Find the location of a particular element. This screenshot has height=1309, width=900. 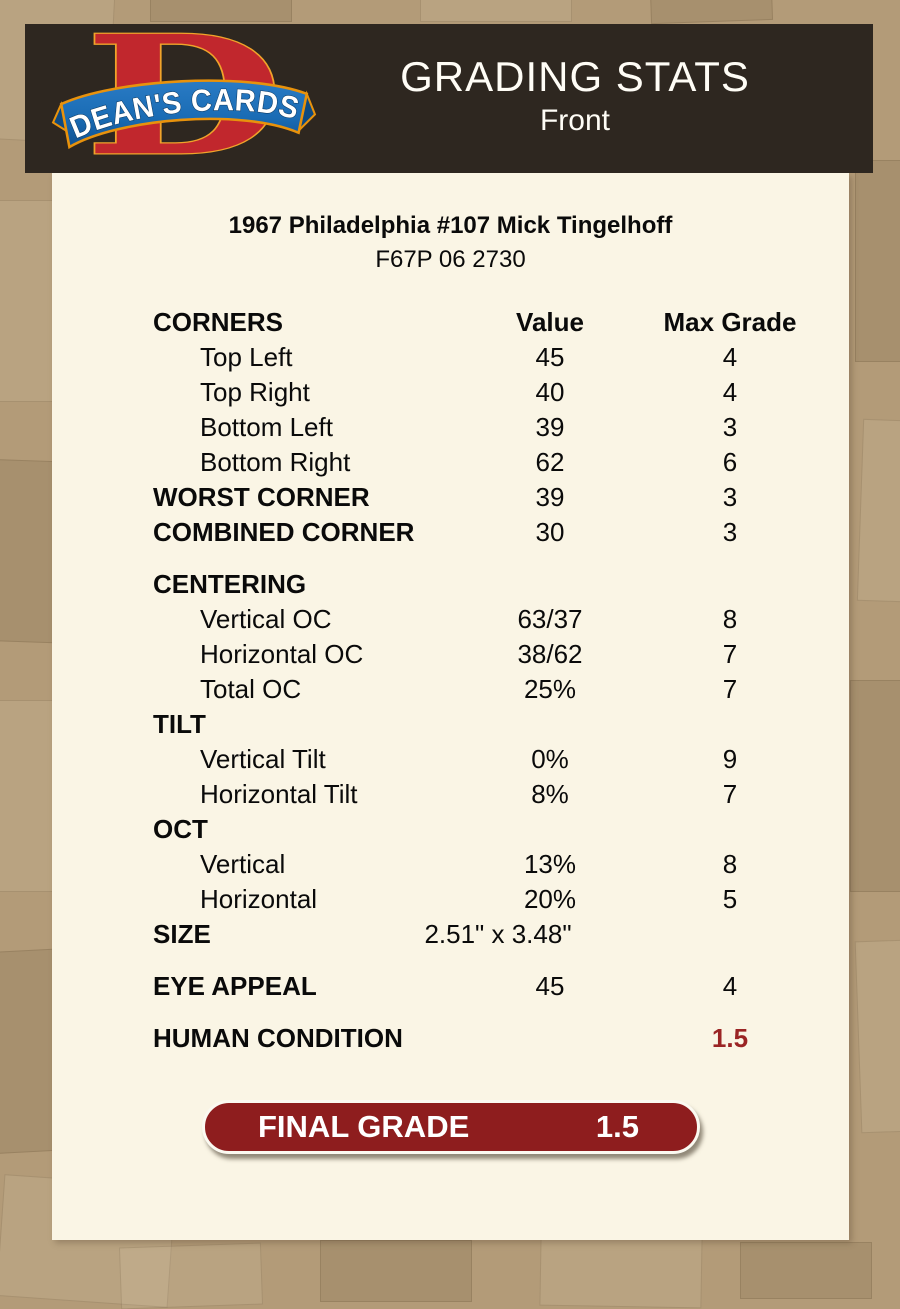

page-title: GRADING STATS is located at coordinates (575, 76).